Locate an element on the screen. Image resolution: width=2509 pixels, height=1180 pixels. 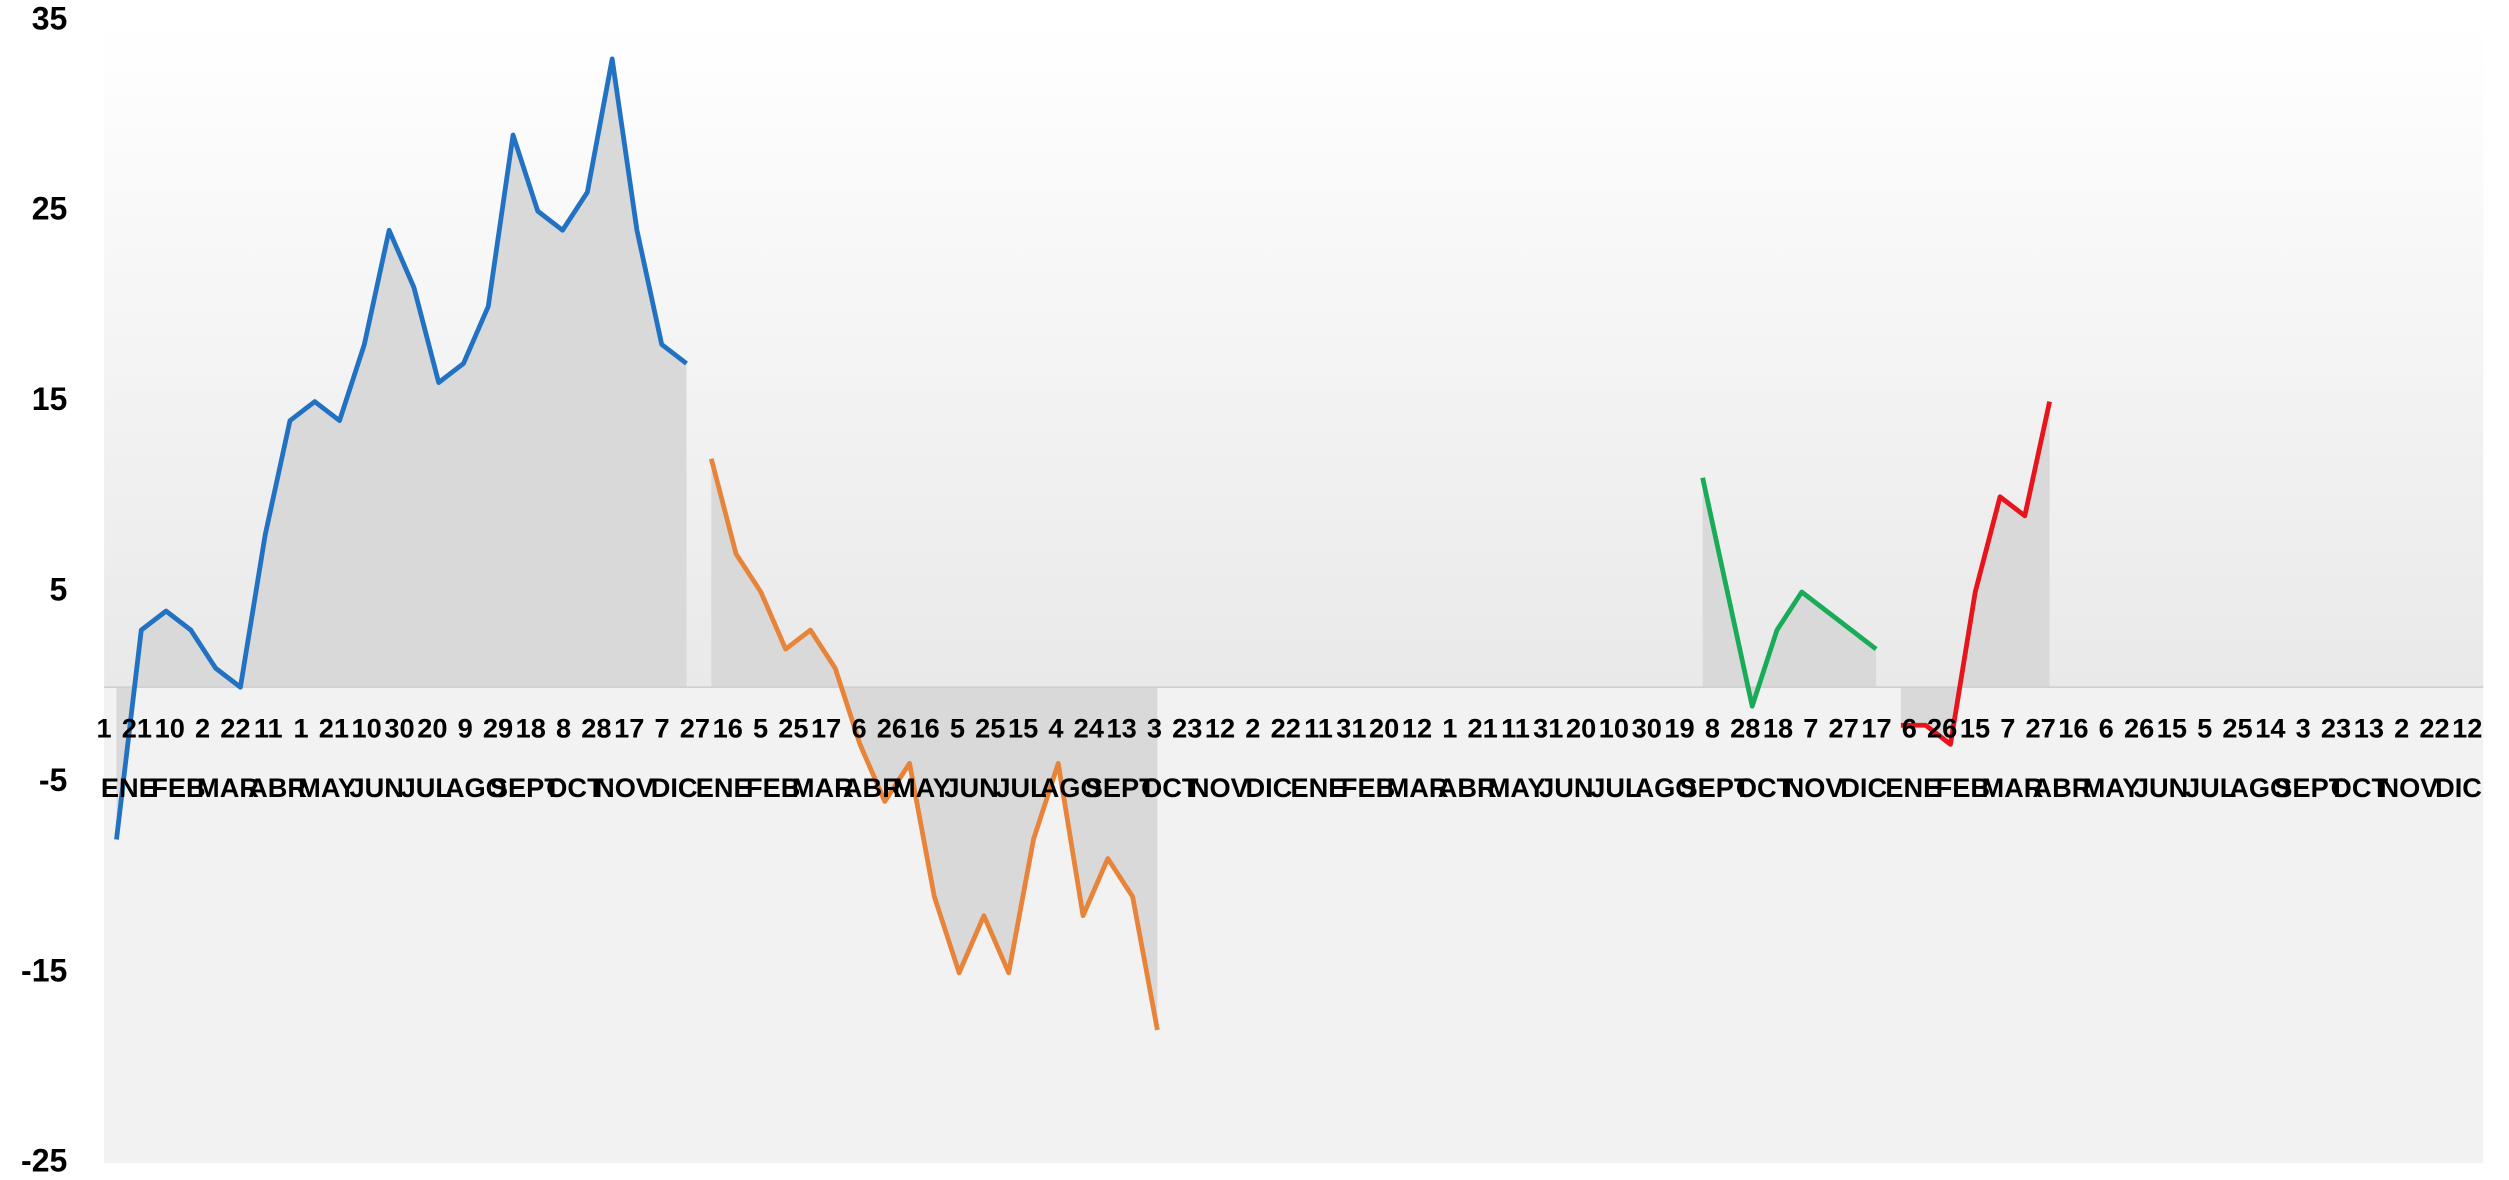
day-label: 15 is located at coordinates (1023, 728).